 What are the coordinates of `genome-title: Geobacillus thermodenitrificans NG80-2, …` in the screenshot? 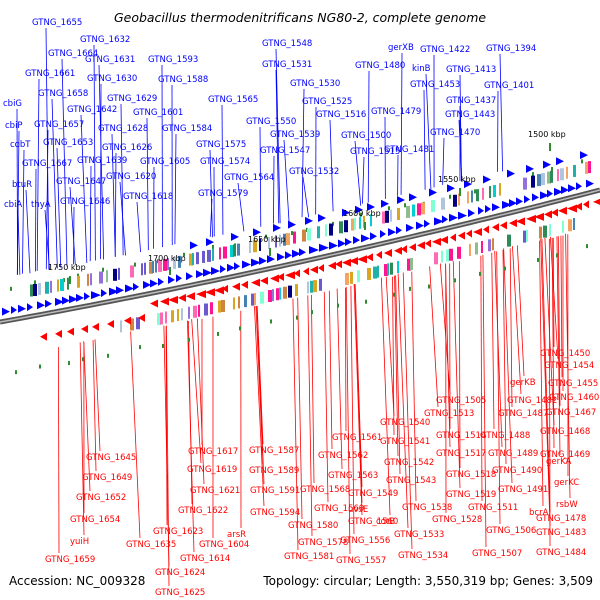 It's located at (300, 17).